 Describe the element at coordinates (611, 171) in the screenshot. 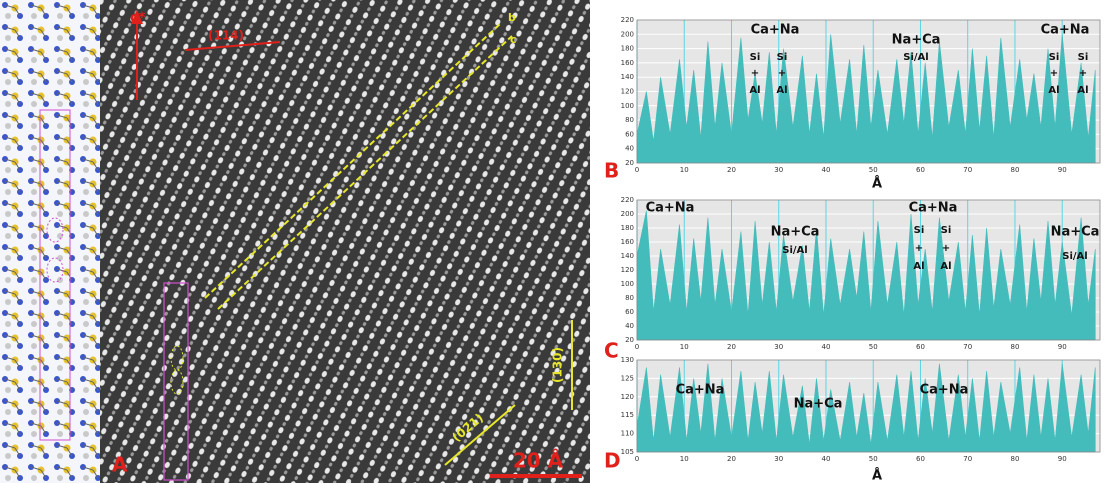

I see `panel-label: B` at that location.